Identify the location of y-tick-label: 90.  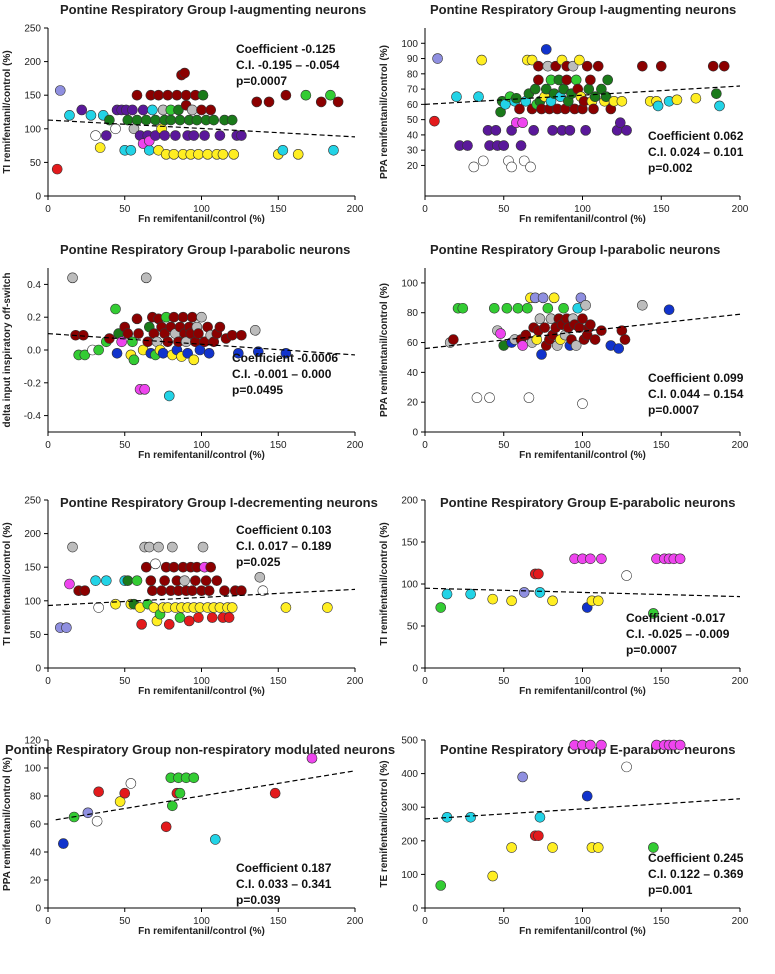
(413, 59).